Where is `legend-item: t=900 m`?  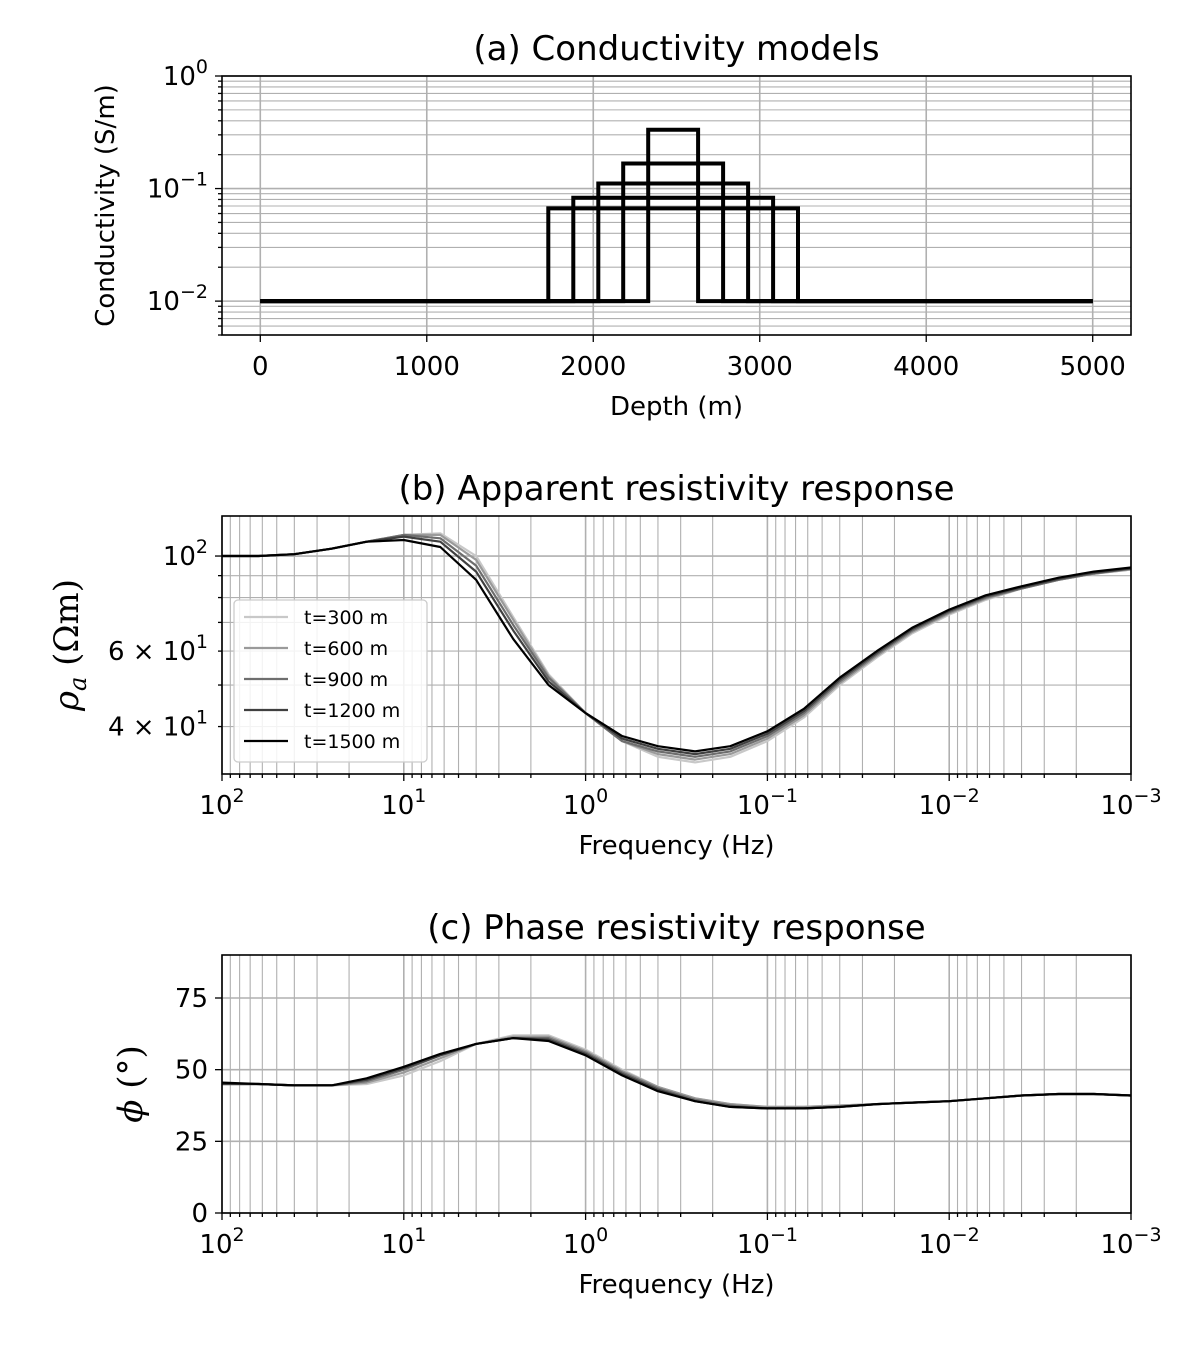
legend-item: t=900 m is located at coordinates (316, 680).